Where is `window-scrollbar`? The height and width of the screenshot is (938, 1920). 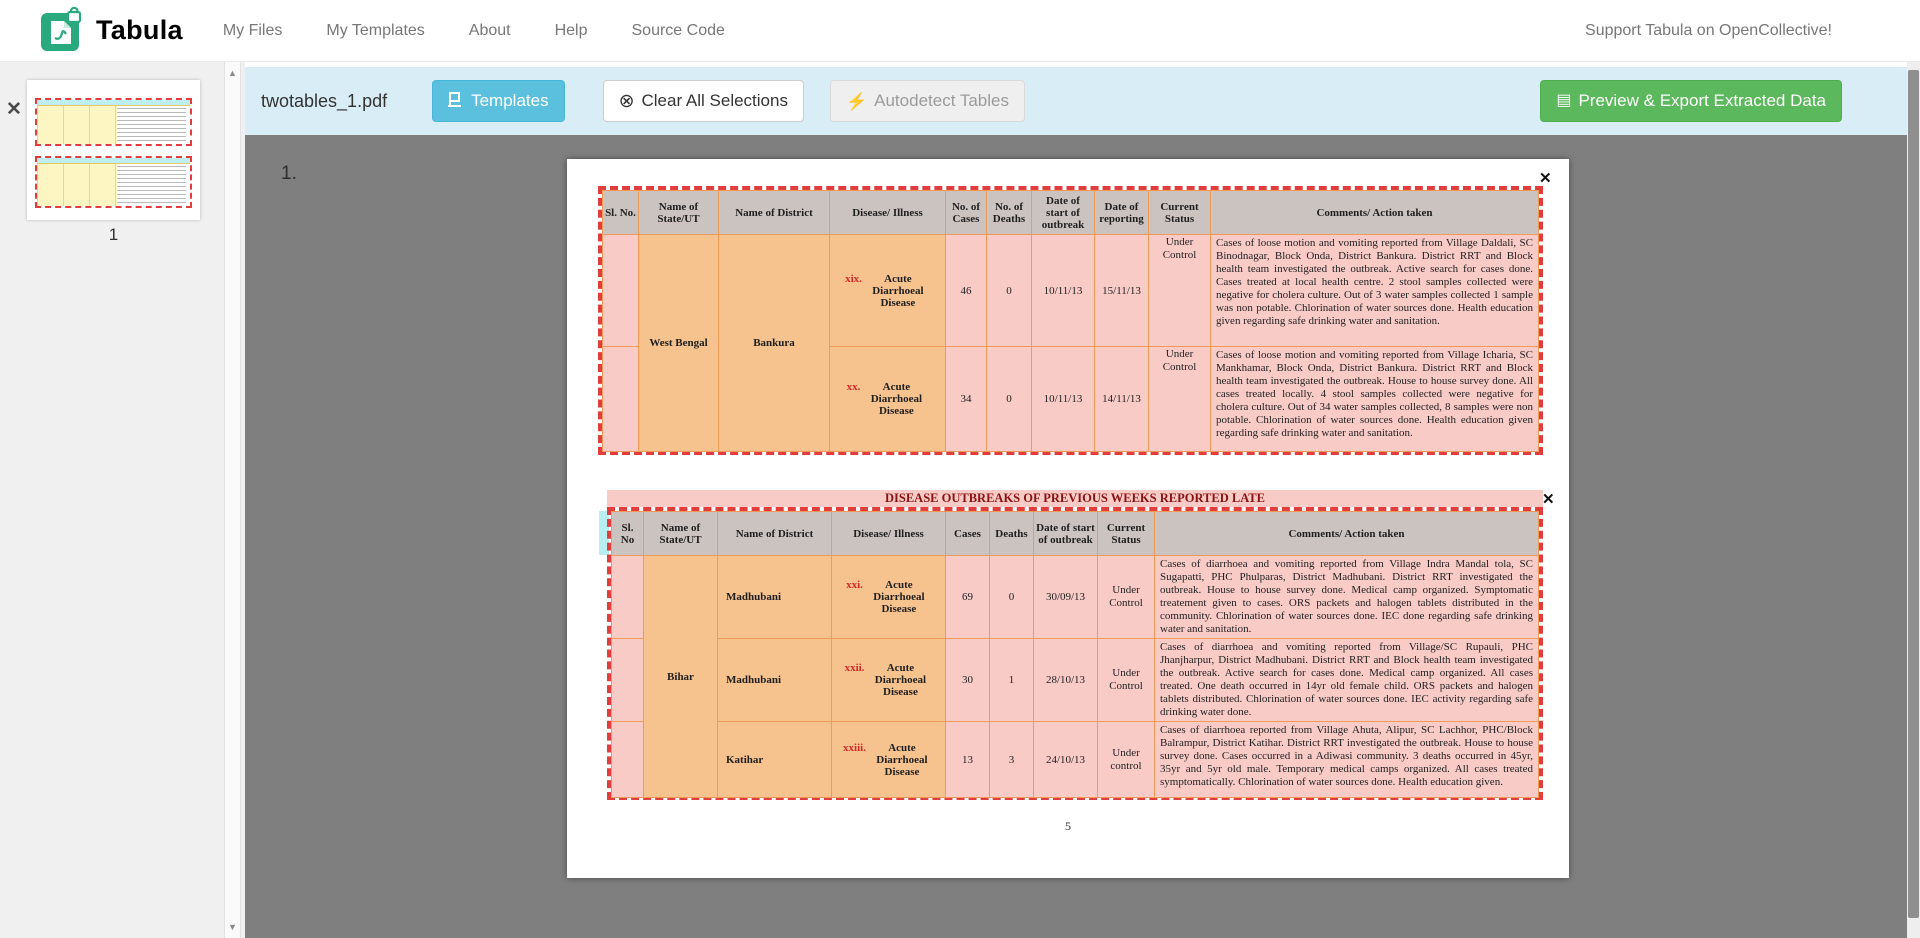 window-scrollbar is located at coordinates (1913, 500).